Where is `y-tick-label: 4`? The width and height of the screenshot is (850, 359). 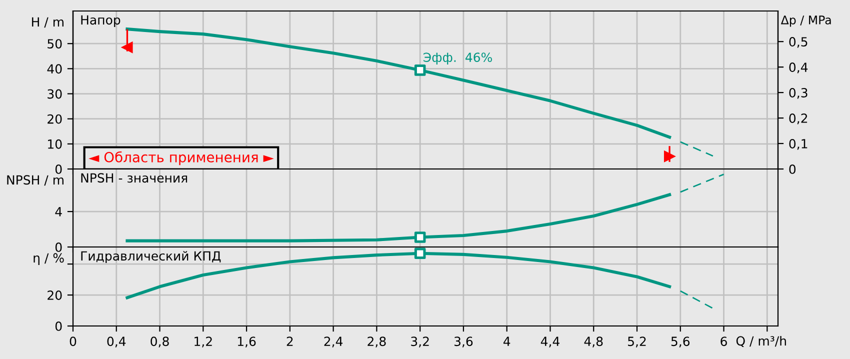 y-tick-label: 4 is located at coordinates (58, 211).